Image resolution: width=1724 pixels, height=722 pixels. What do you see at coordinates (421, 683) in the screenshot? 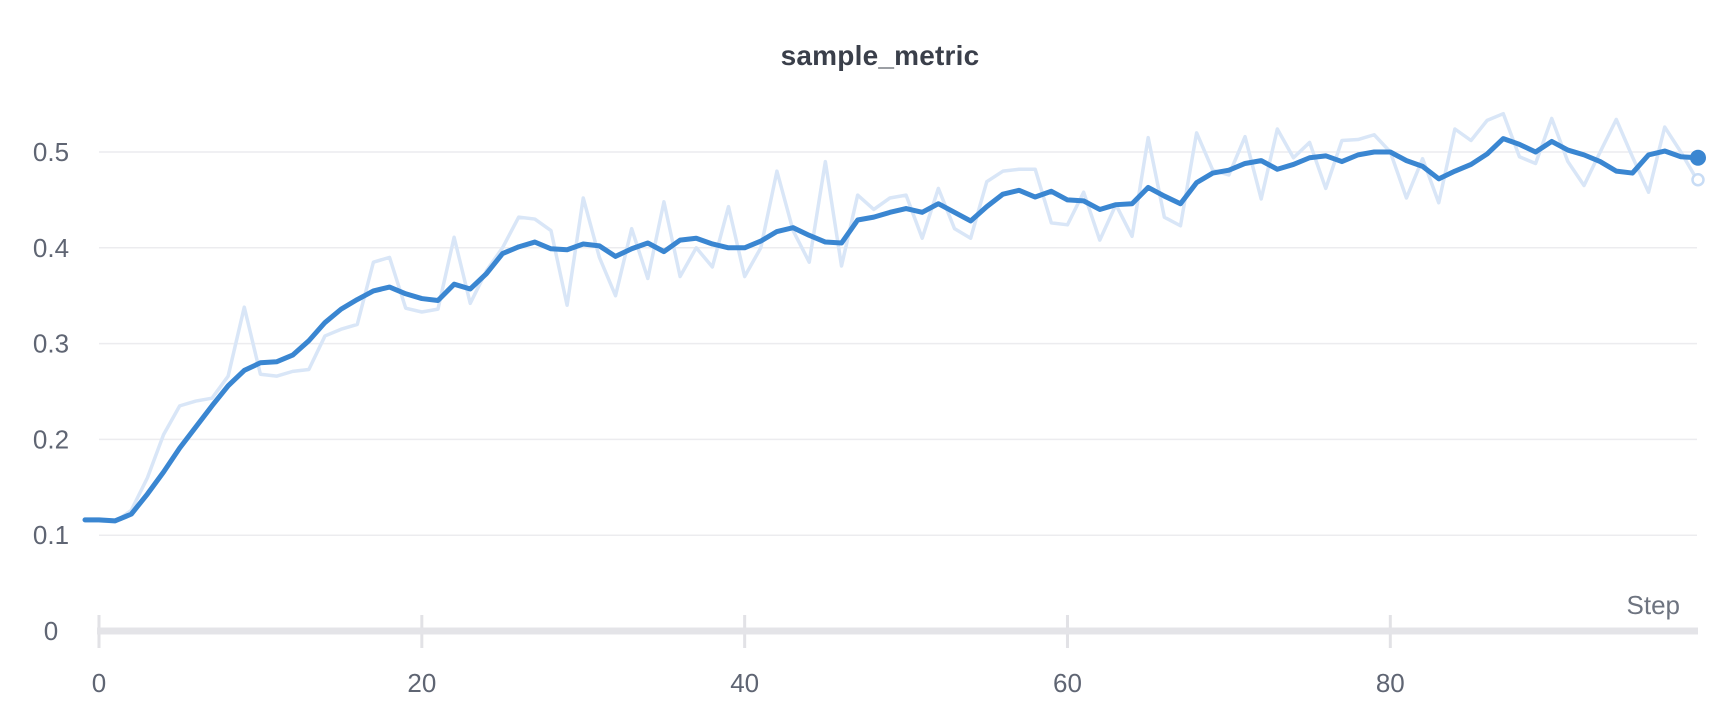
I see `x-tick-label: 20` at bounding box center [421, 683].